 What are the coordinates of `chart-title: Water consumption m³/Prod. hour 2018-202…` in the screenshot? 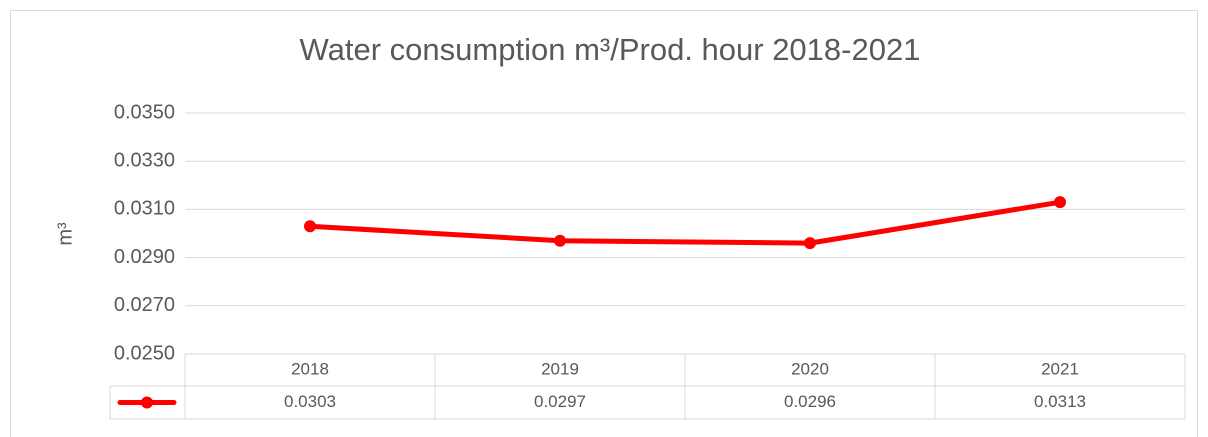 It's located at (610, 49).